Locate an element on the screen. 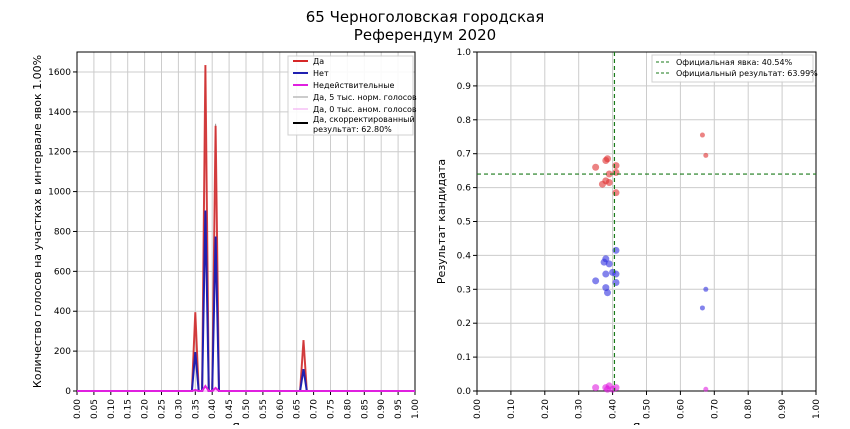  y-tick-label: 0.8 is located at coordinates (464, 121).